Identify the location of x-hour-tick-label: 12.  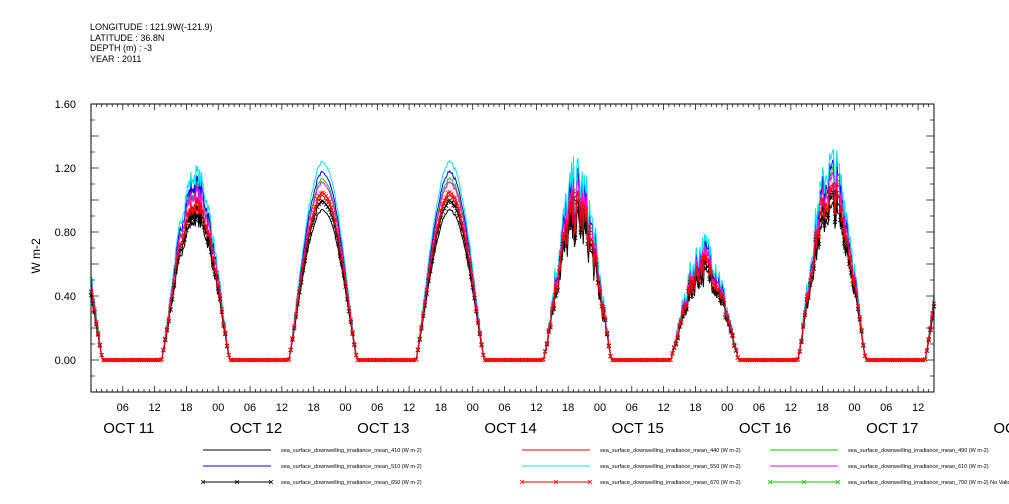
(282, 408).